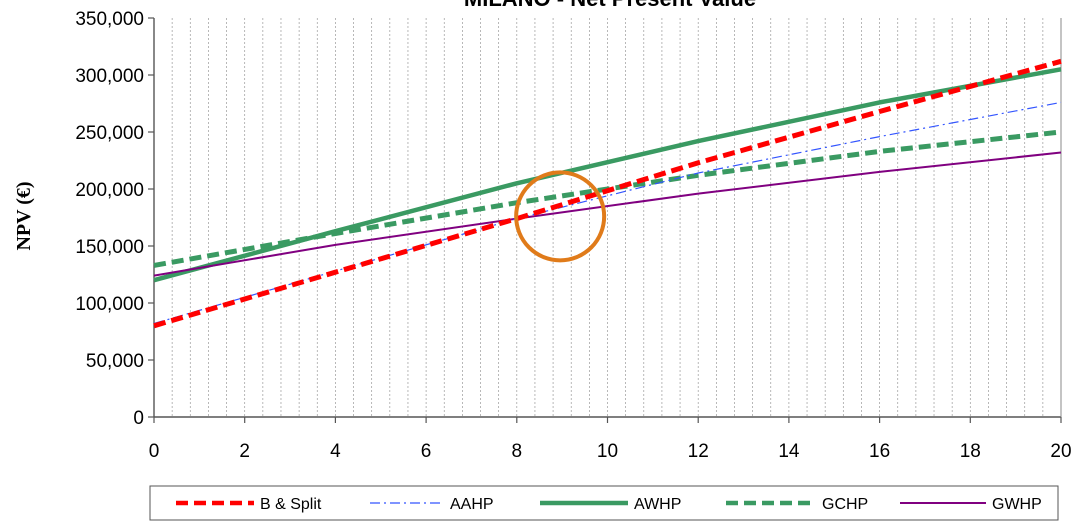 This screenshot has height=522, width=1074. Describe the element at coordinates (1017, 504) in the screenshot. I see `legend-label: GWHP` at that location.